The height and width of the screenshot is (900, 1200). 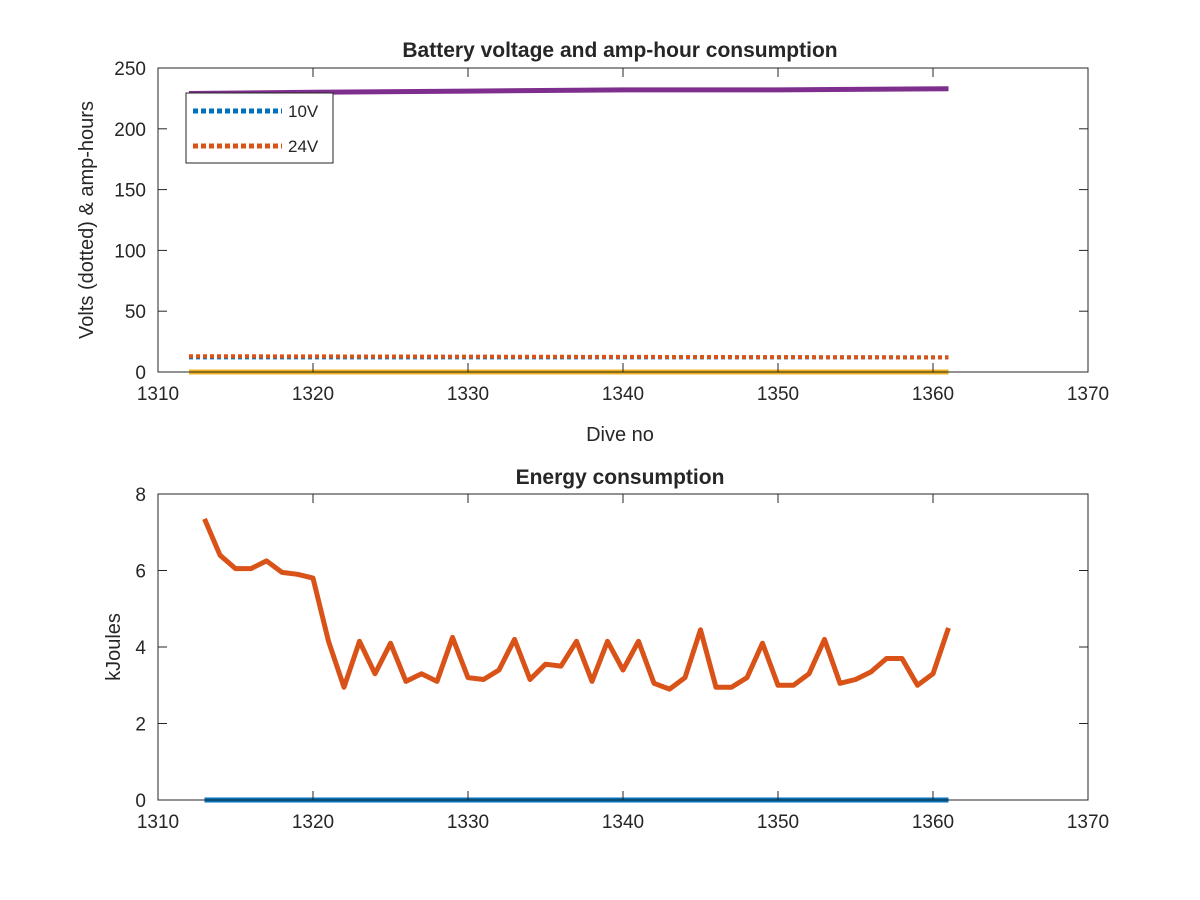 What do you see at coordinates (140, 572) in the screenshot?
I see `y-tick-label: 6` at bounding box center [140, 572].